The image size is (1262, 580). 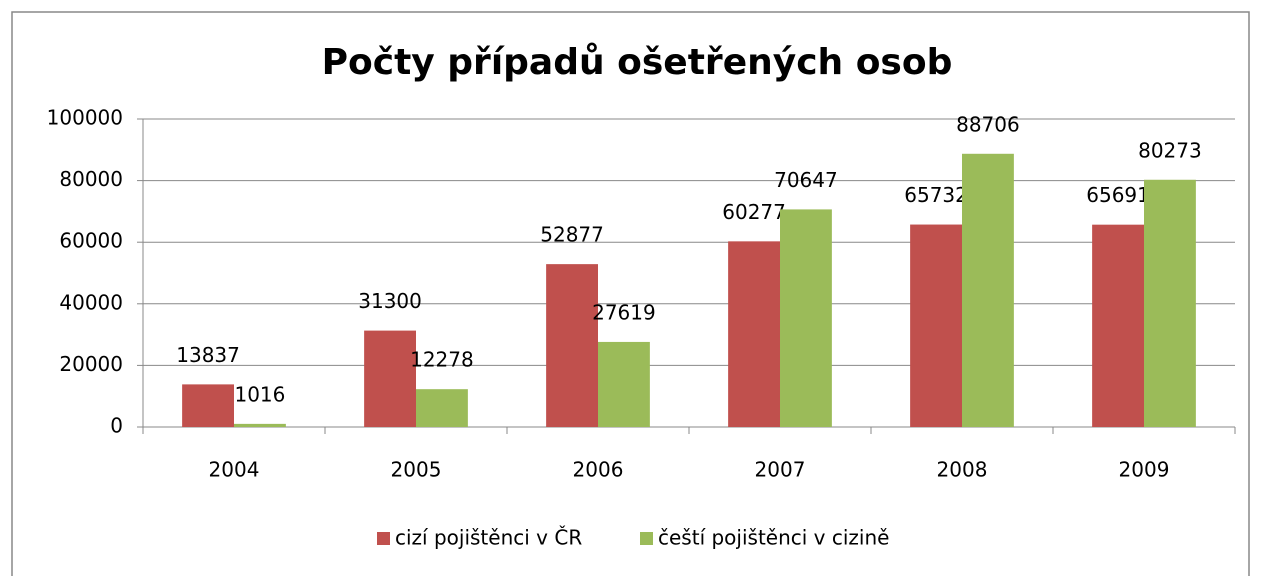 I want to click on y-tick-label: 40000, so click(x=91, y=302).